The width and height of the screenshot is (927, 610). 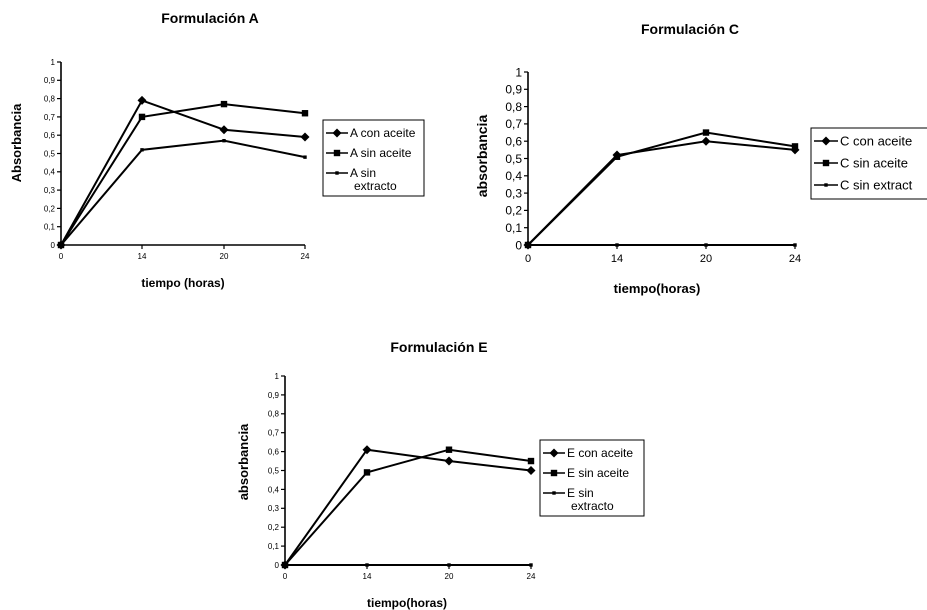 I want to click on legend-box, so click(x=373, y=158).